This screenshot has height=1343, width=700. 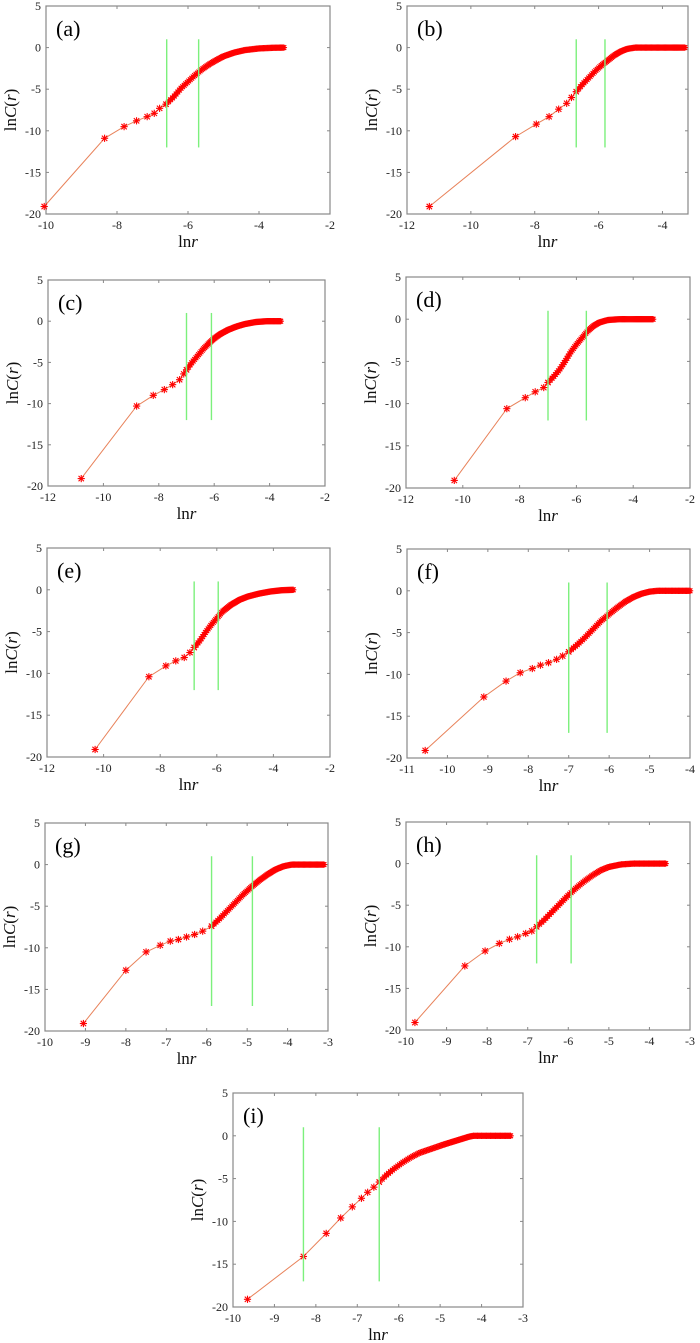 I want to click on x-tick-label: -2, so click(x=330, y=768).